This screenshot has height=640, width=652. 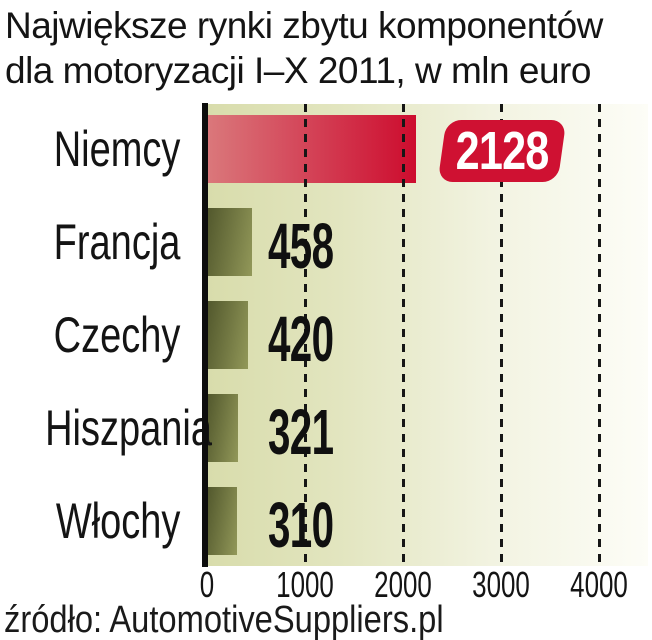 What do you see at coordinates (205, 335) in the screenshot?
I see `y-axis-line` at bounding box center [205, 335].